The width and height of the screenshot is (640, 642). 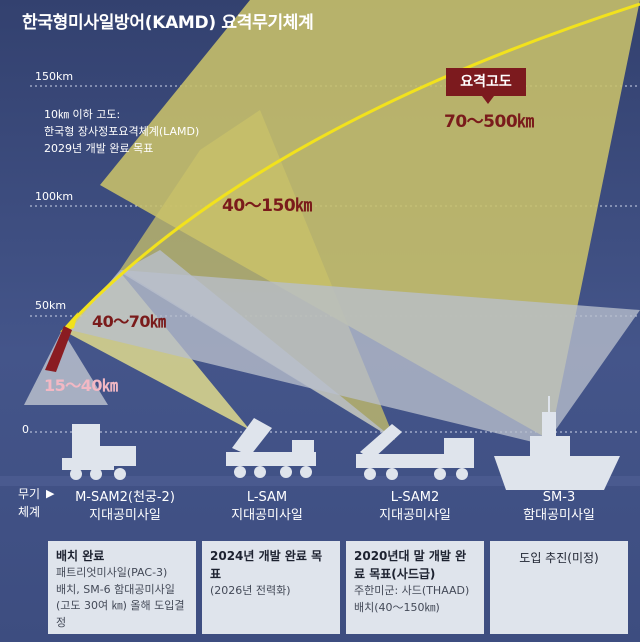 What do you see at coordinates (125, 498) in the screenshot?
I see `system-name: M-SAM2(천궁-2)` at bounding box center [125, 498].